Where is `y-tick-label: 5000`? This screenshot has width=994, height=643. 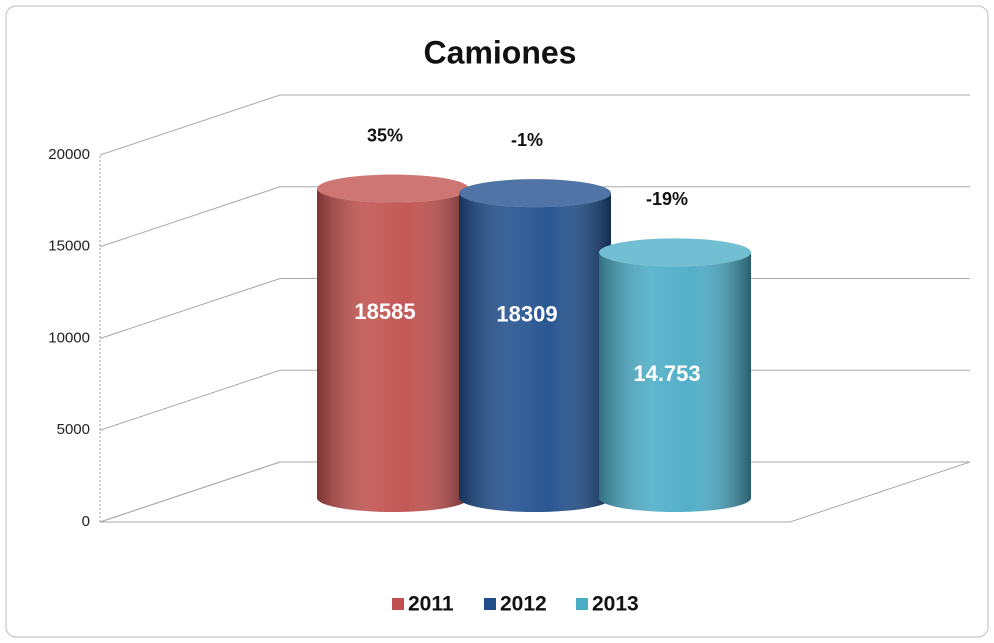
y-tick-label: 5000 is located at coordinates (73, 429).